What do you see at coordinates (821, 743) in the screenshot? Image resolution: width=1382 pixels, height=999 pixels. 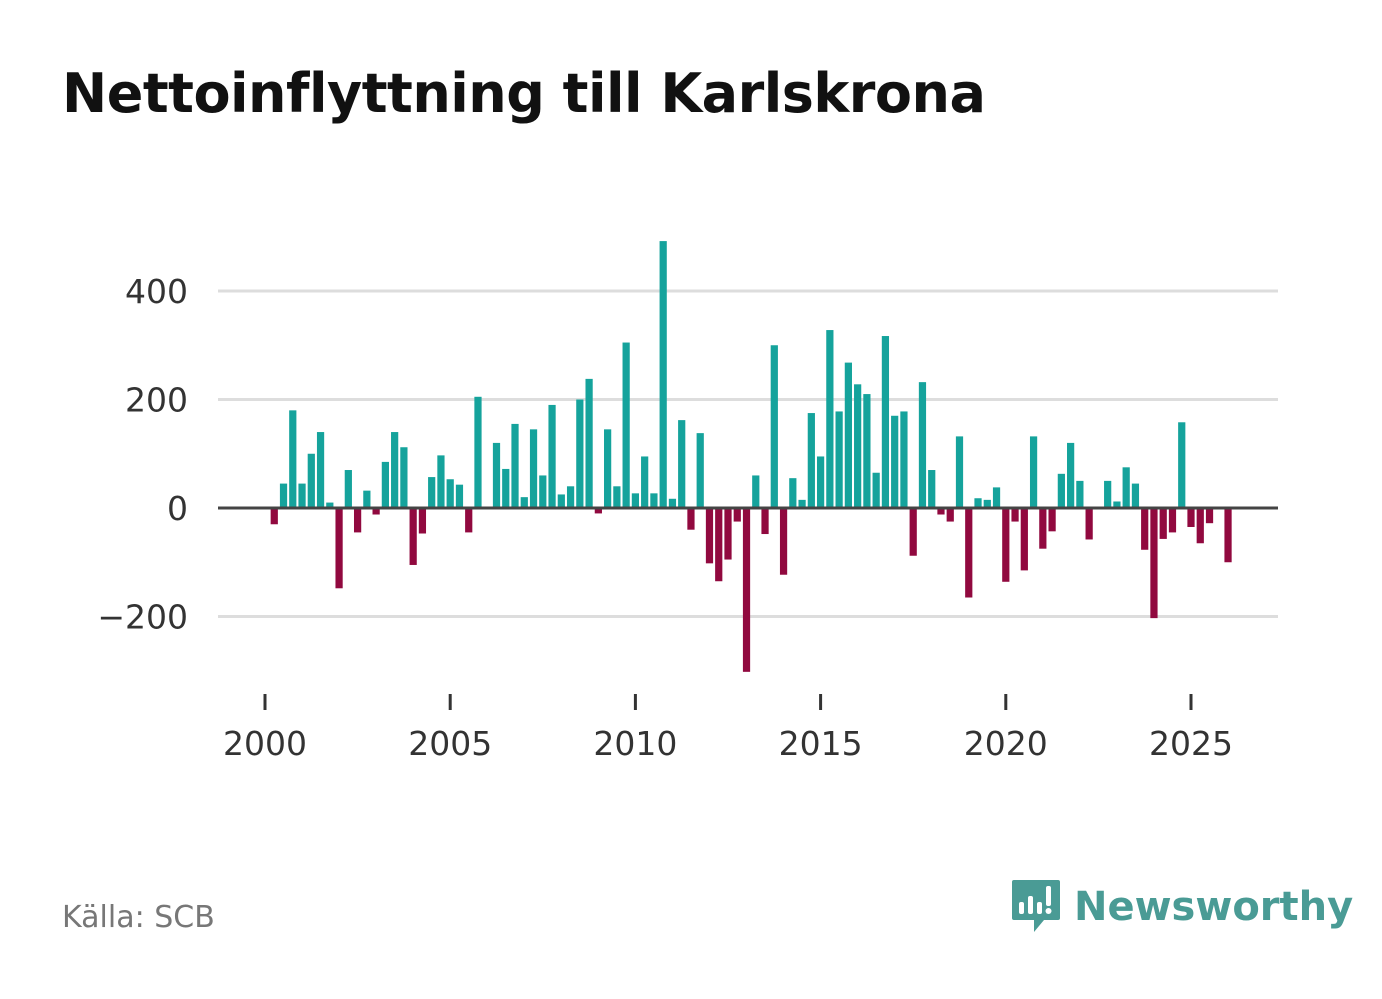 I see `x-tick-label: 2015` at bounding box center [821, 743].